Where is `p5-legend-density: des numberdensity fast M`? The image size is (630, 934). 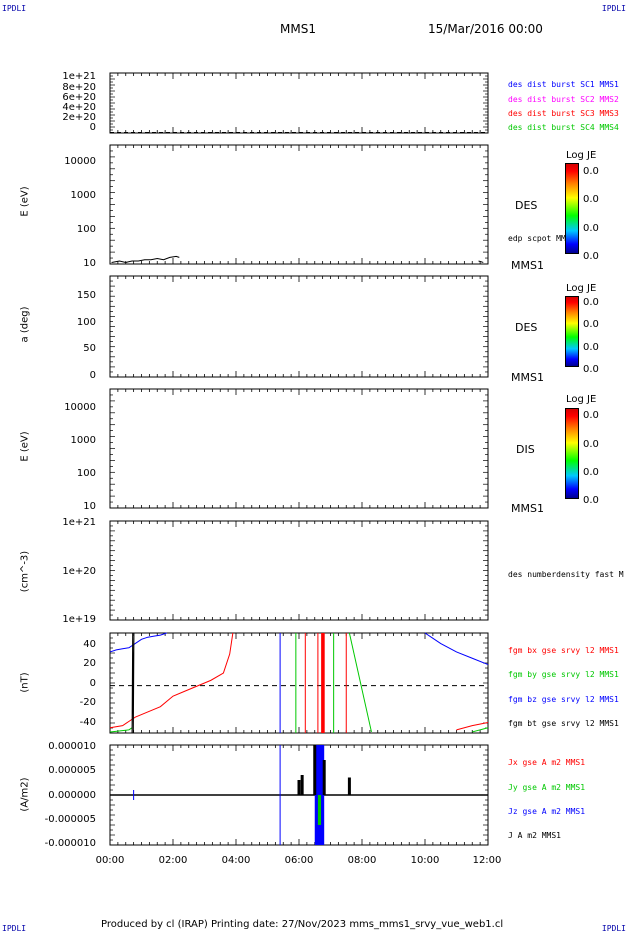 p5-legend-density: des numberdensity fast M is located at coordinates (566, 574).